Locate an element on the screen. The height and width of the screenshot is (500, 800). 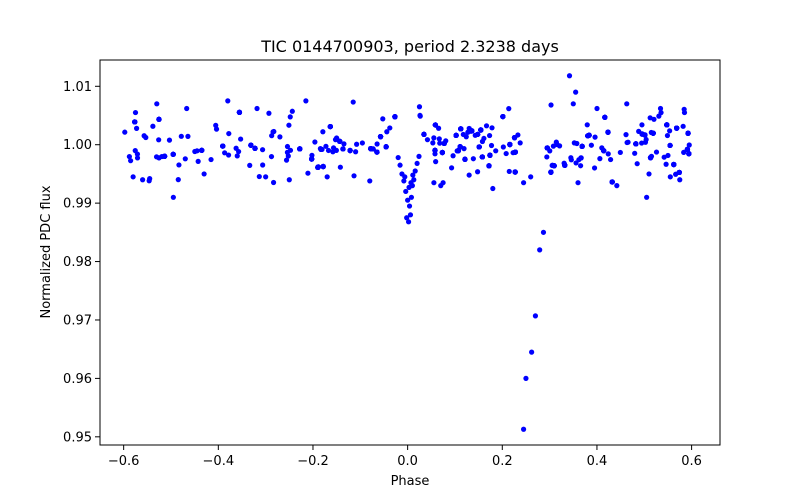
chart-title: TIC 0144700903, period 2.3238 days is located at coordinates (409, 46).